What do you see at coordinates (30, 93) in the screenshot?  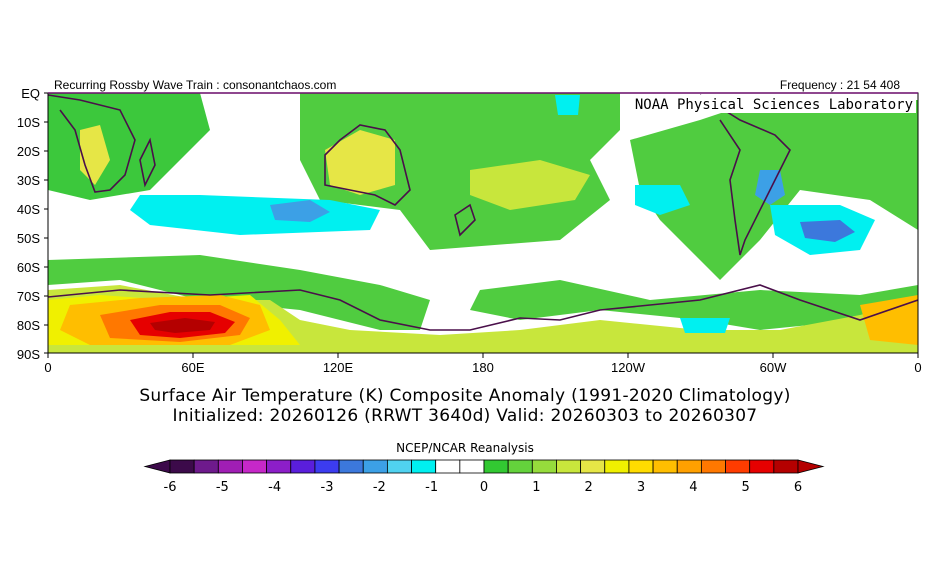 I see `lat-label: EQ` at bounding box center [30, 93].